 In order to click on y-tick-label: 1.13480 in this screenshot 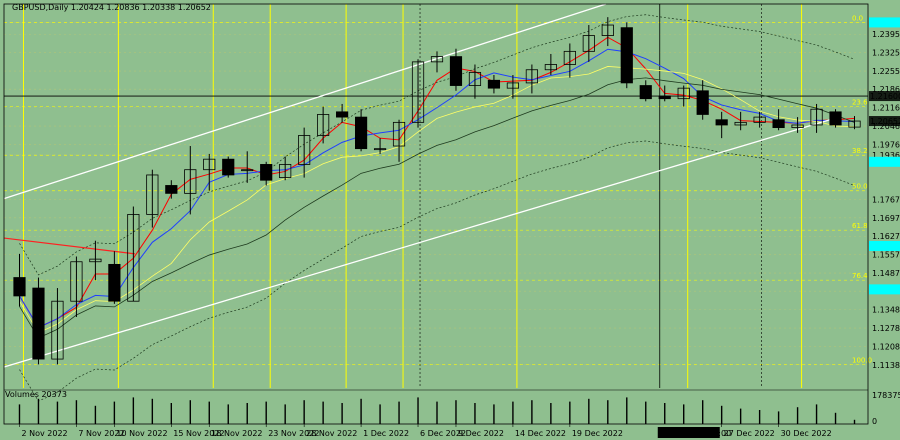, I will do `click(886, 310)`.